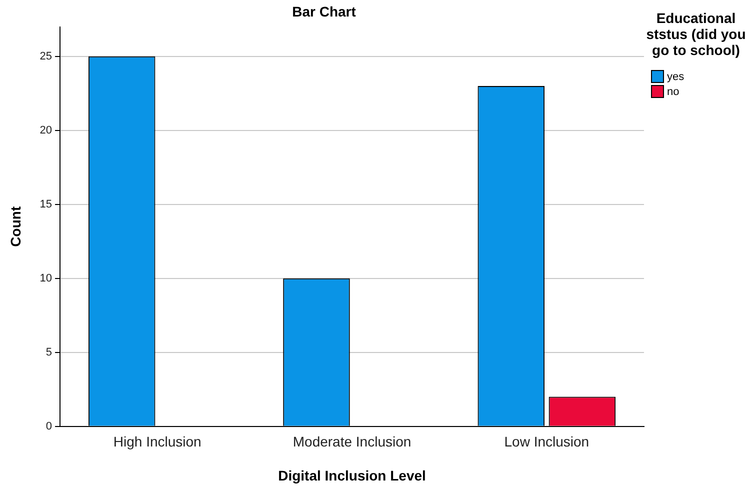 This screenshot has height=497, width=747. I want to click on x-axis-title: Digital Inclusion Level, so click(352, 475).